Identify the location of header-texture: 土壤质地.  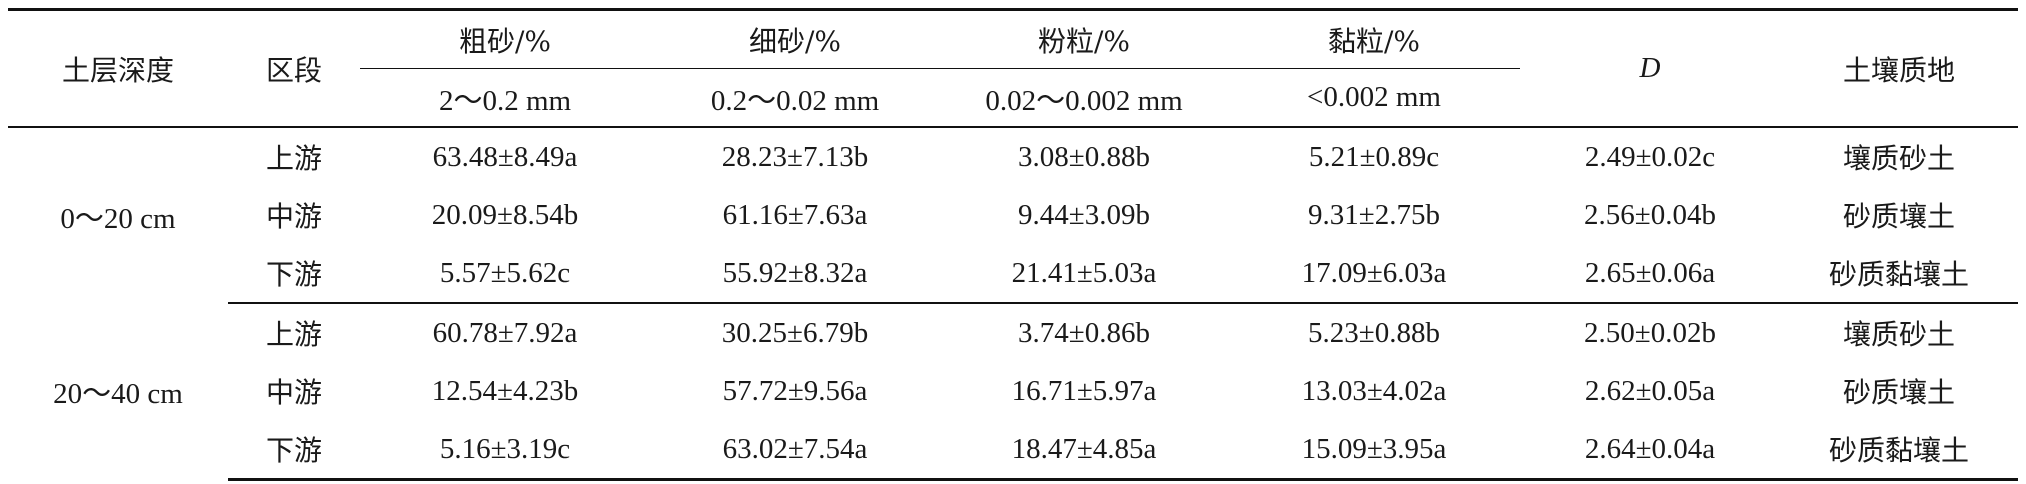
(1898, 70).